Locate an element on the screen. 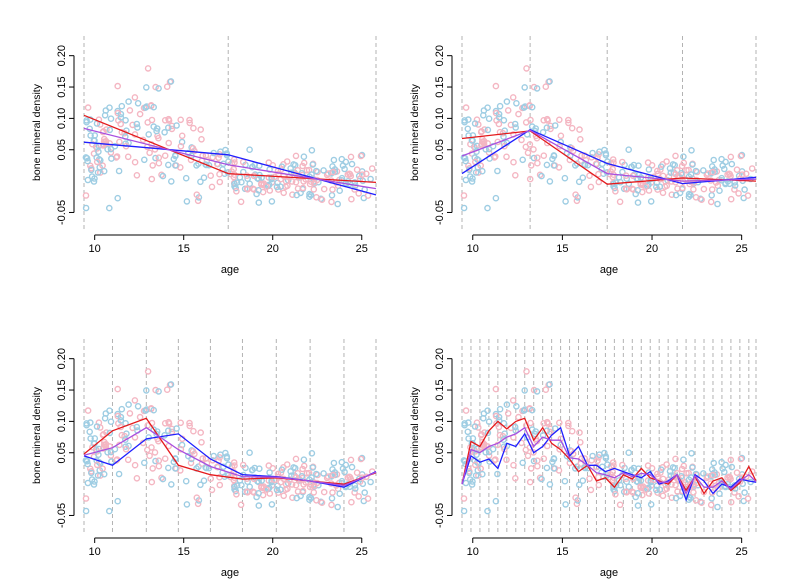 This screenshot has width=808, height=586. red-fit-line is located at coordinates (230, 149).